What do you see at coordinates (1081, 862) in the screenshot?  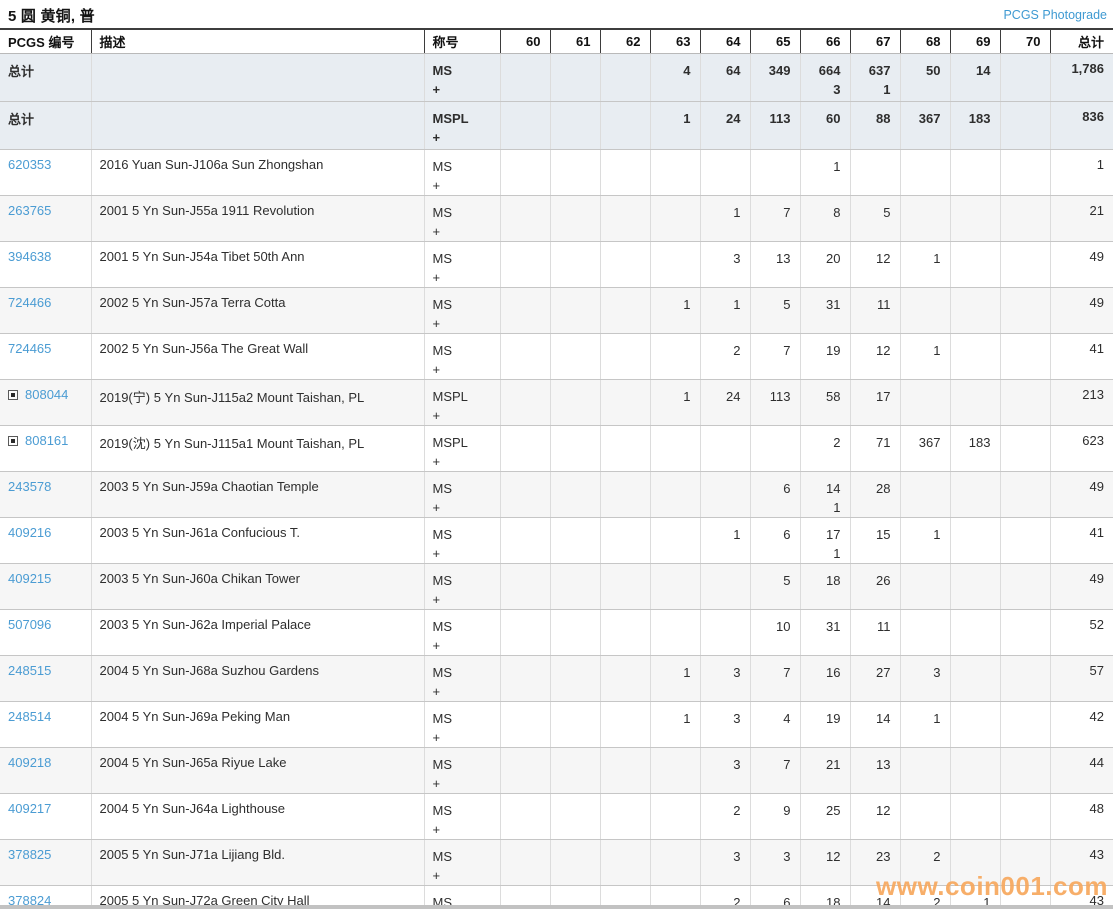 I see `total-cell: 43` at bounding box center [1081, 862].